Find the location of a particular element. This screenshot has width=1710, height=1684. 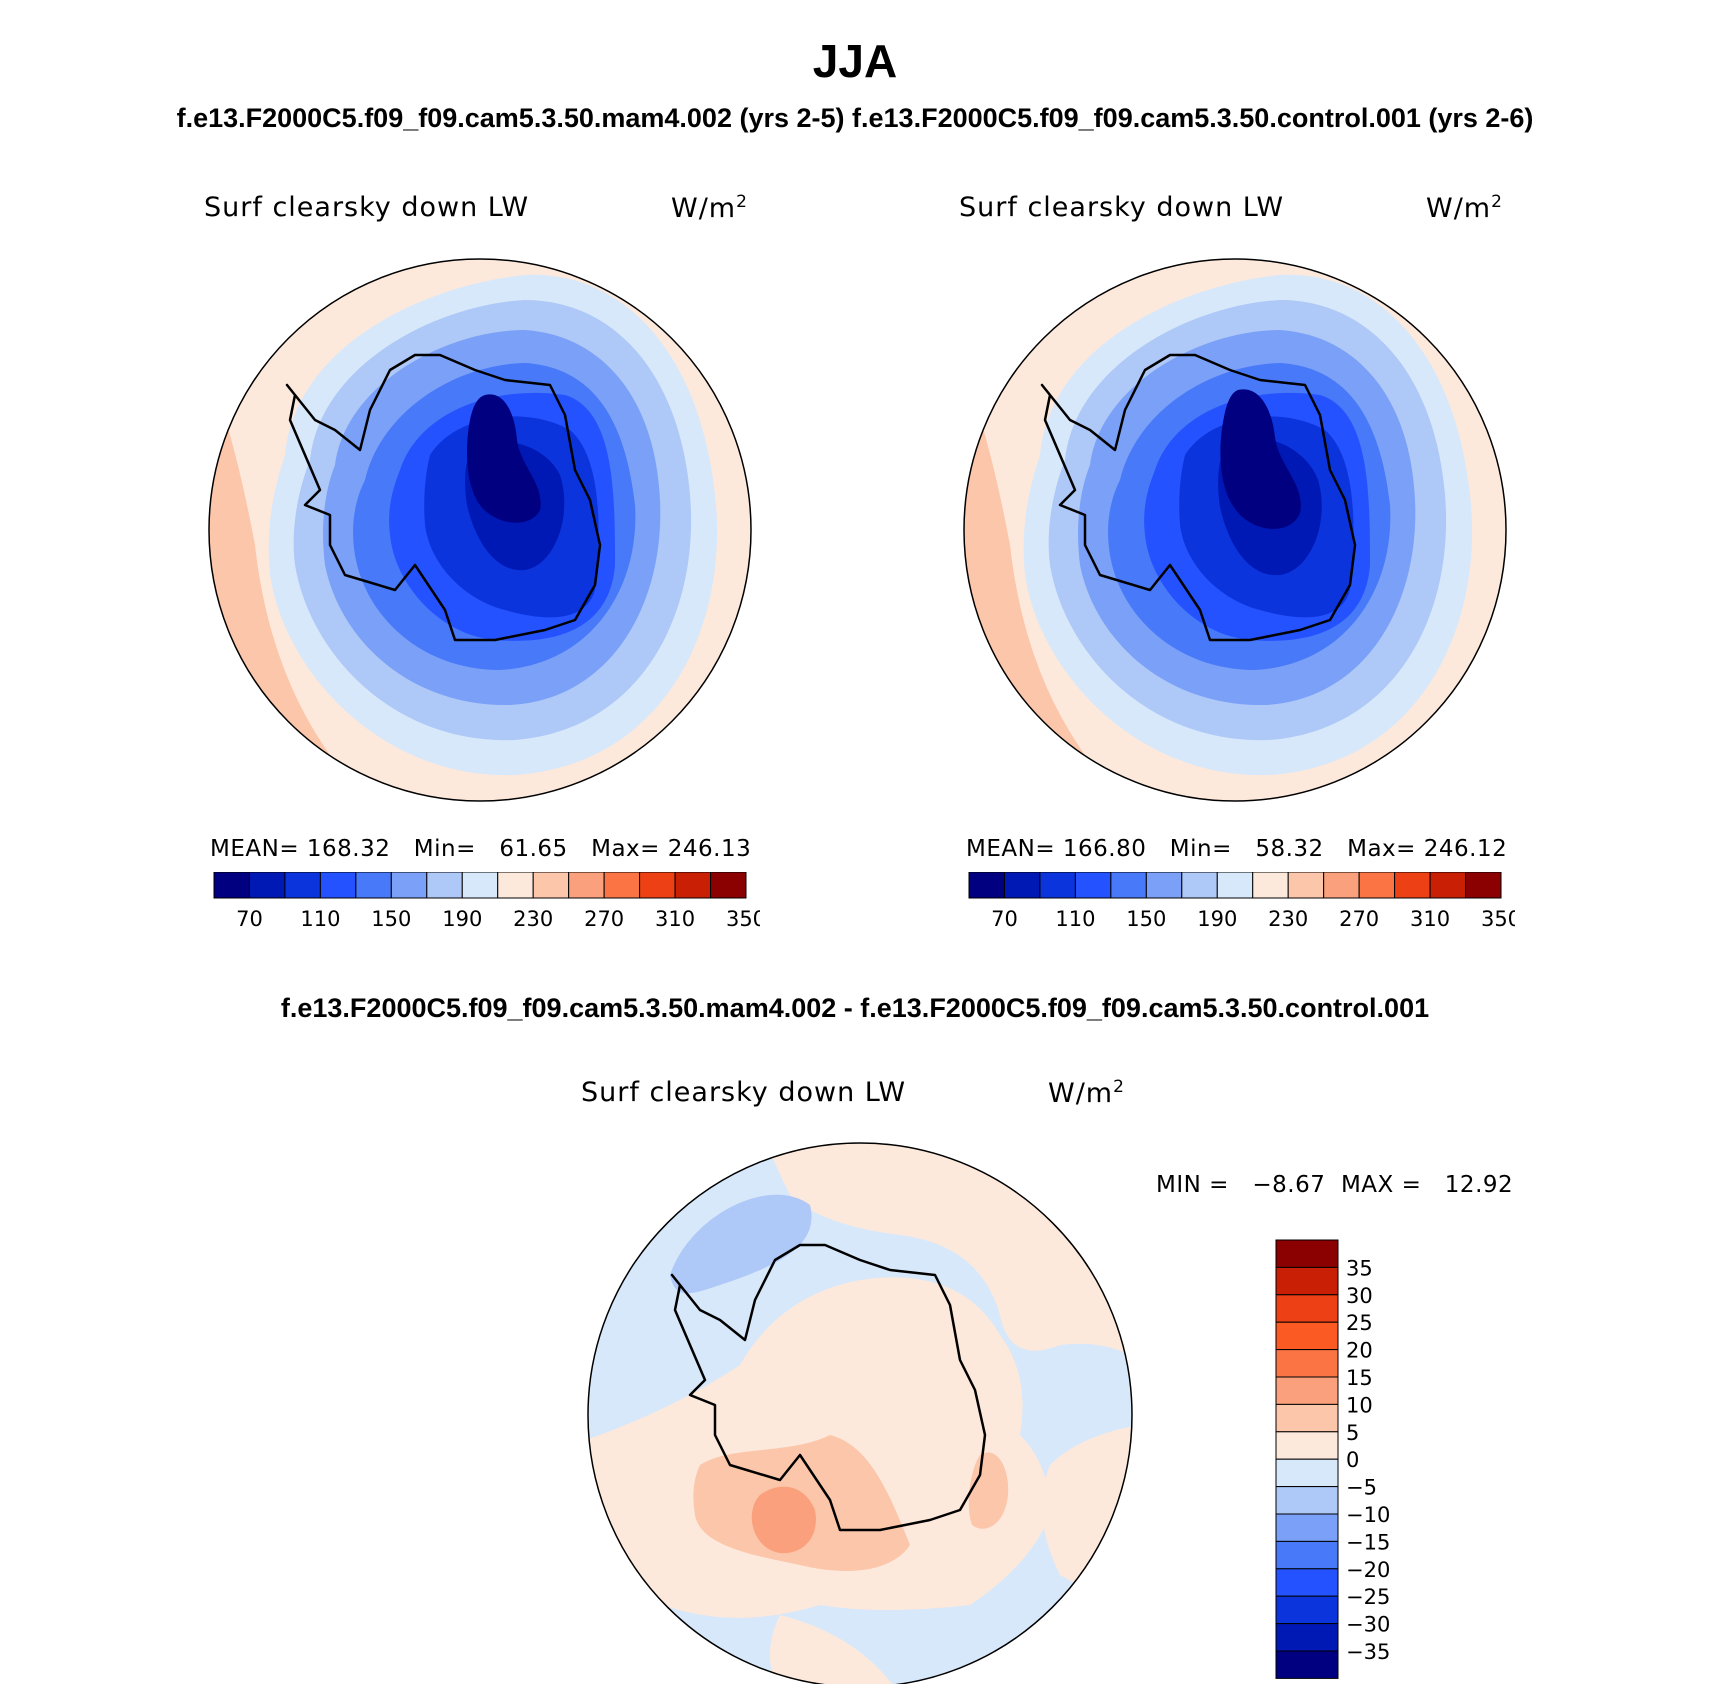

map-border is located at coordinates (480, 530).